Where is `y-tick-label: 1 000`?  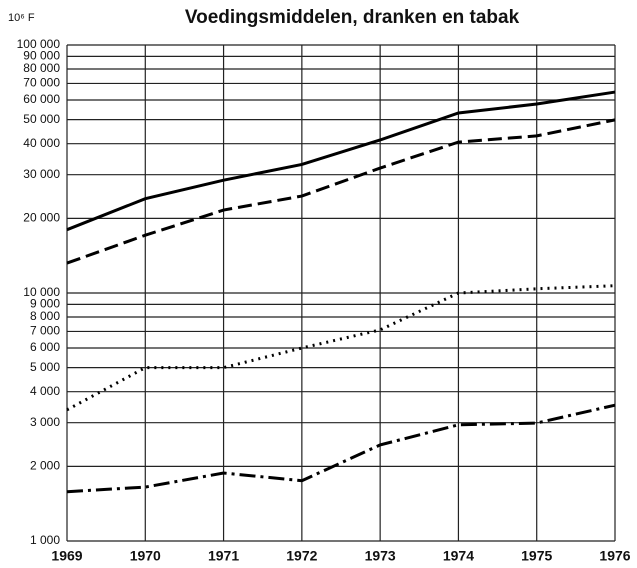 y-tick-label: 1 000 is located at coordinates (45, 540).